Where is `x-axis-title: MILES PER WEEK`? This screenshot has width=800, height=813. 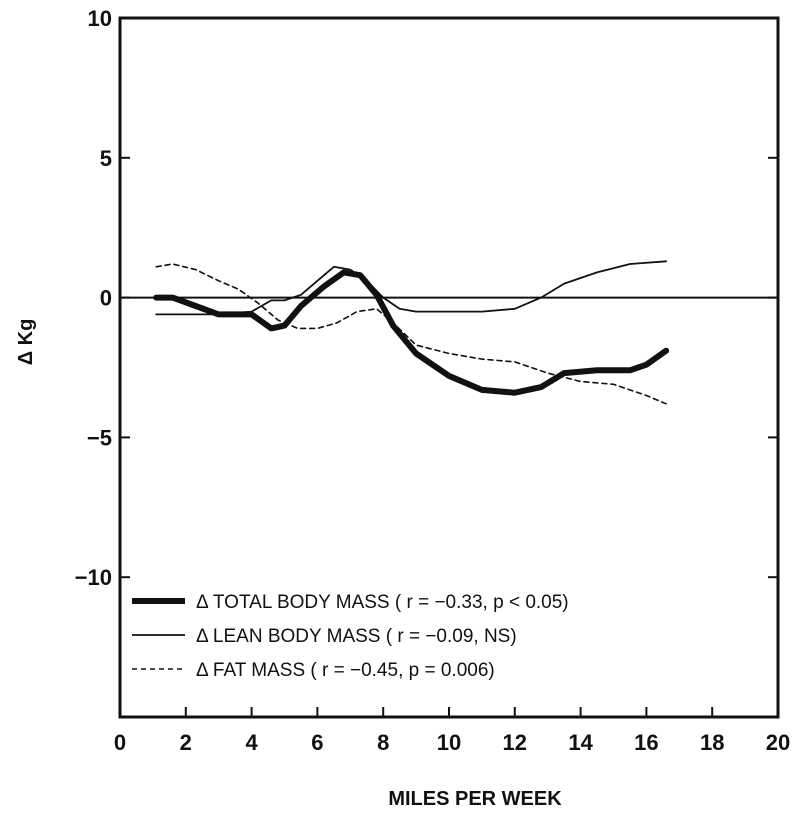
x-axis-title: MILES PER WEEK is located at coordinates (475, 799).